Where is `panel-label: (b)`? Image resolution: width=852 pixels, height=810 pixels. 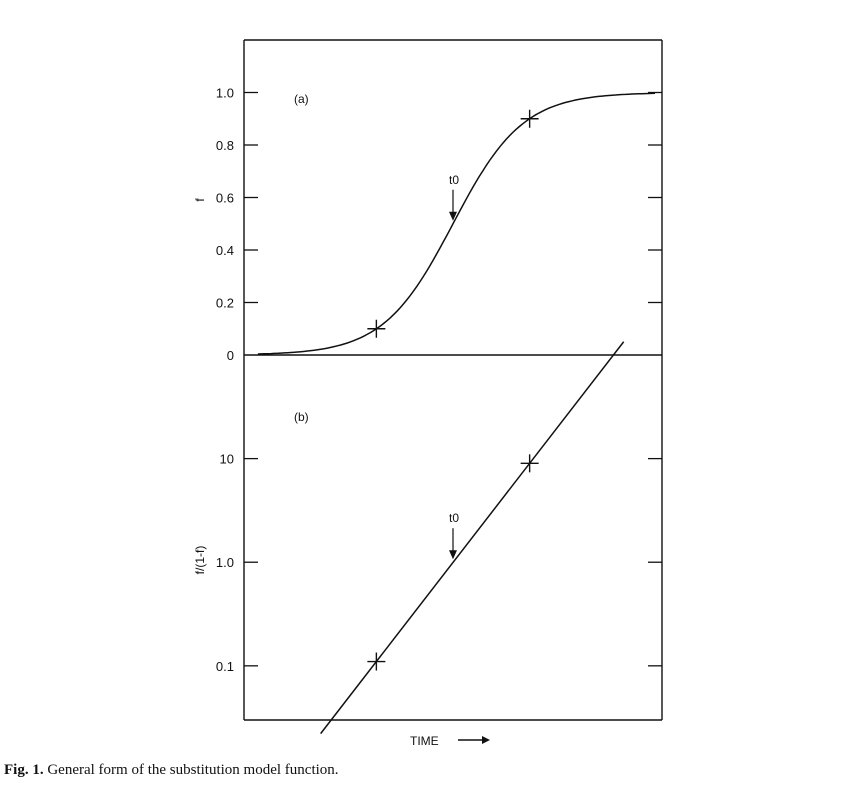 panel-label: (b) is located at coordinates (301, 417).